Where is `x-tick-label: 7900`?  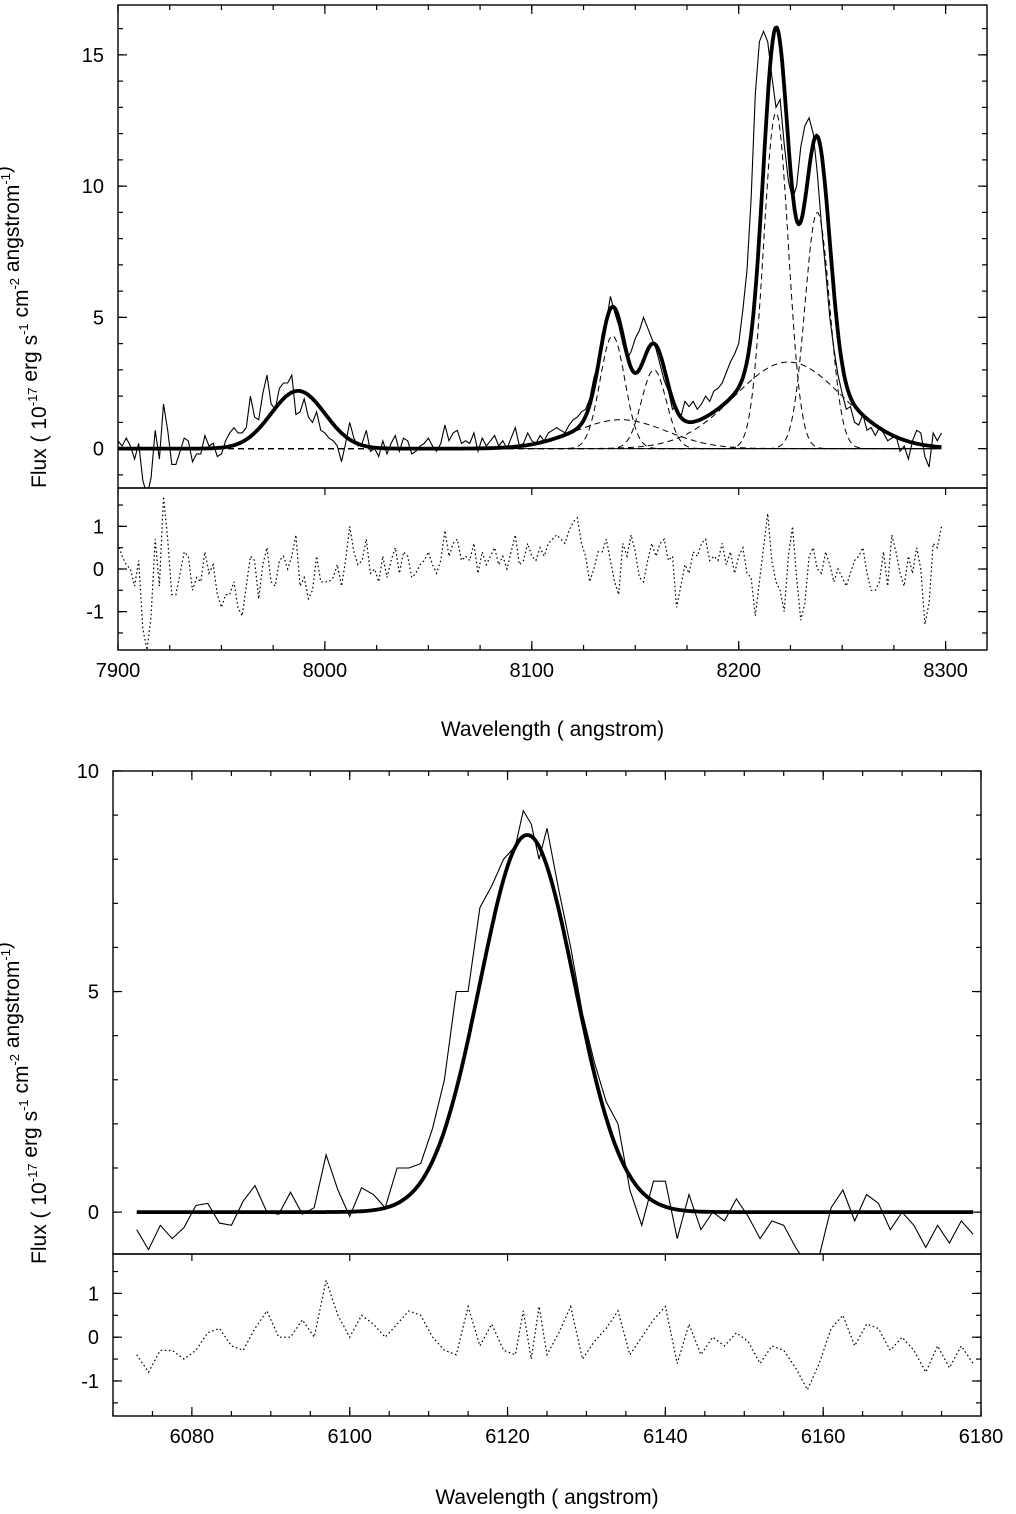 x-tick-label: 7900 is located at coordinates (118, 671).